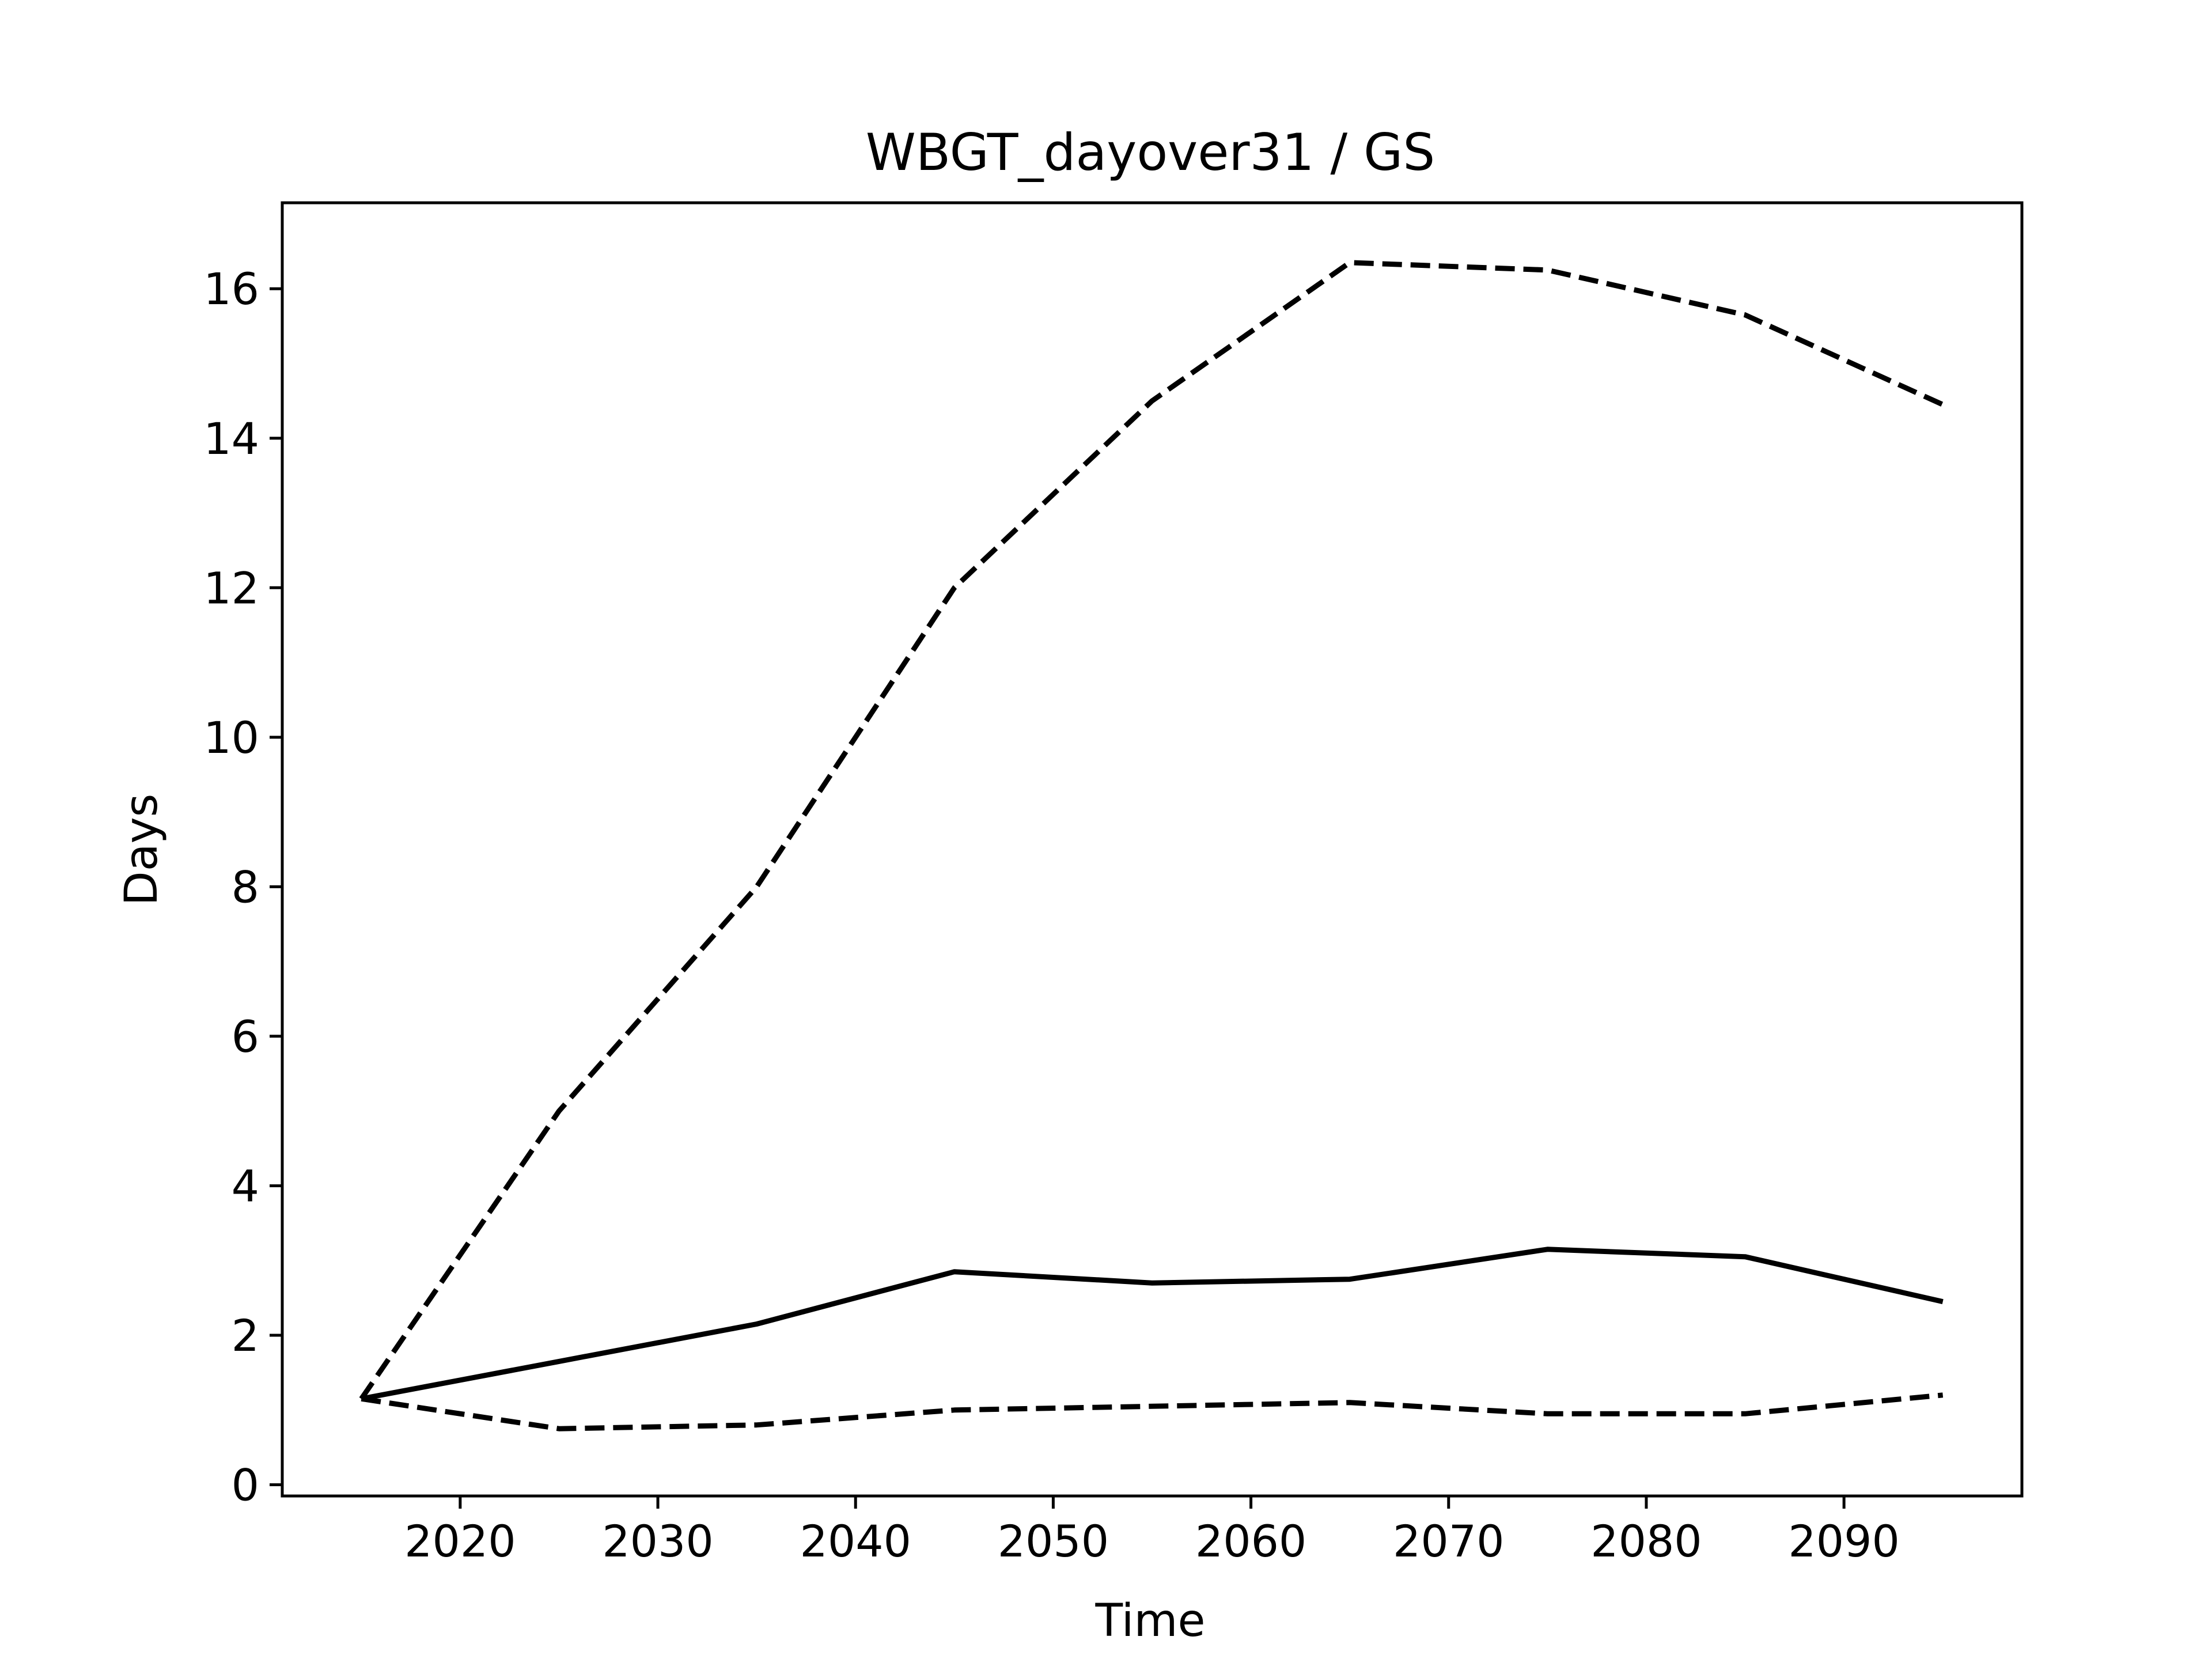  I want to click on x-tick-label: 2030, so click(657, 1541).